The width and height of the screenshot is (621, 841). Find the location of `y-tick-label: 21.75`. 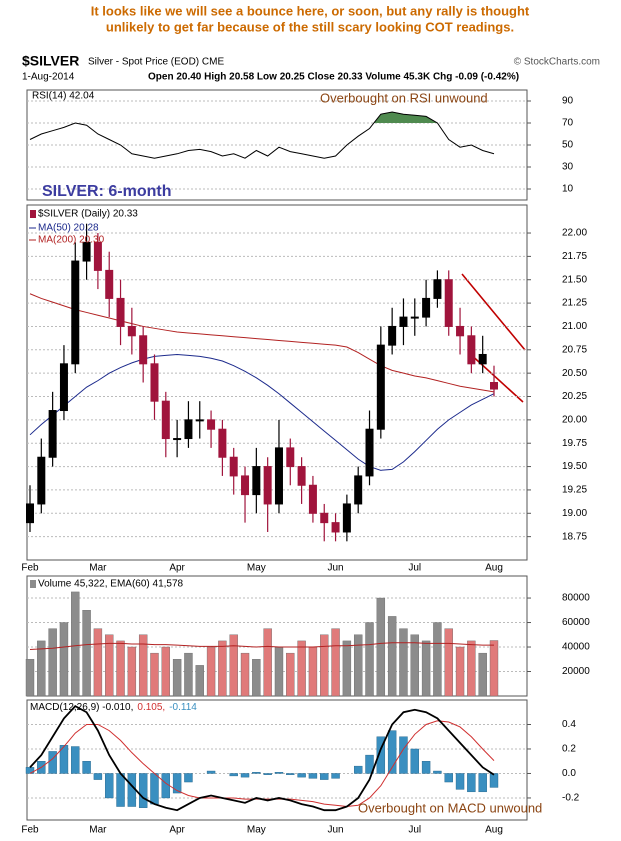

y-tick-label: 21.75 is located at coordinates (574, 256).